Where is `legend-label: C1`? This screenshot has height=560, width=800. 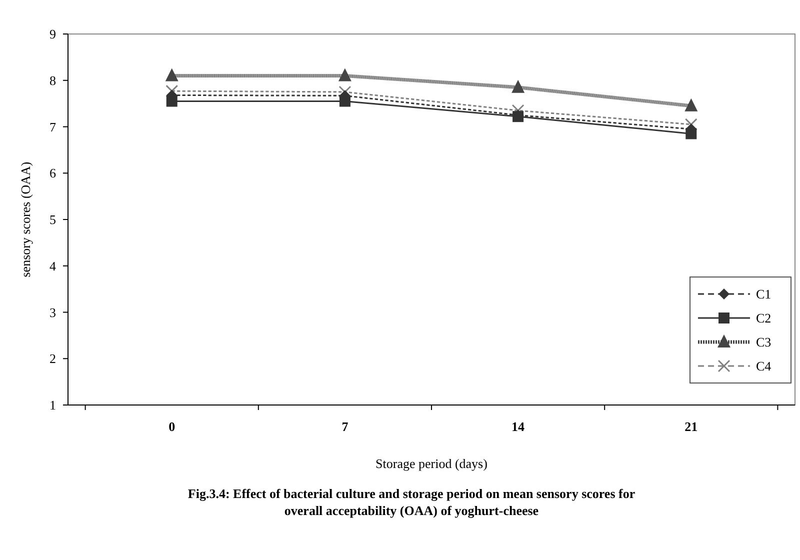
legend-label: C1 is located at coordinates (764, 294).